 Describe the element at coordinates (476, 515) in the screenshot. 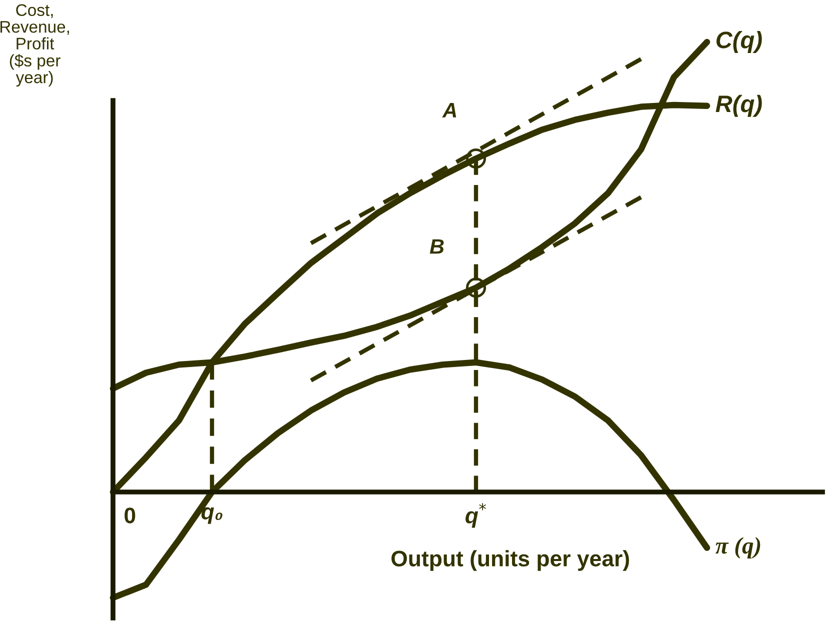

I see `x-tick-label: q$^{*}$` at that location.